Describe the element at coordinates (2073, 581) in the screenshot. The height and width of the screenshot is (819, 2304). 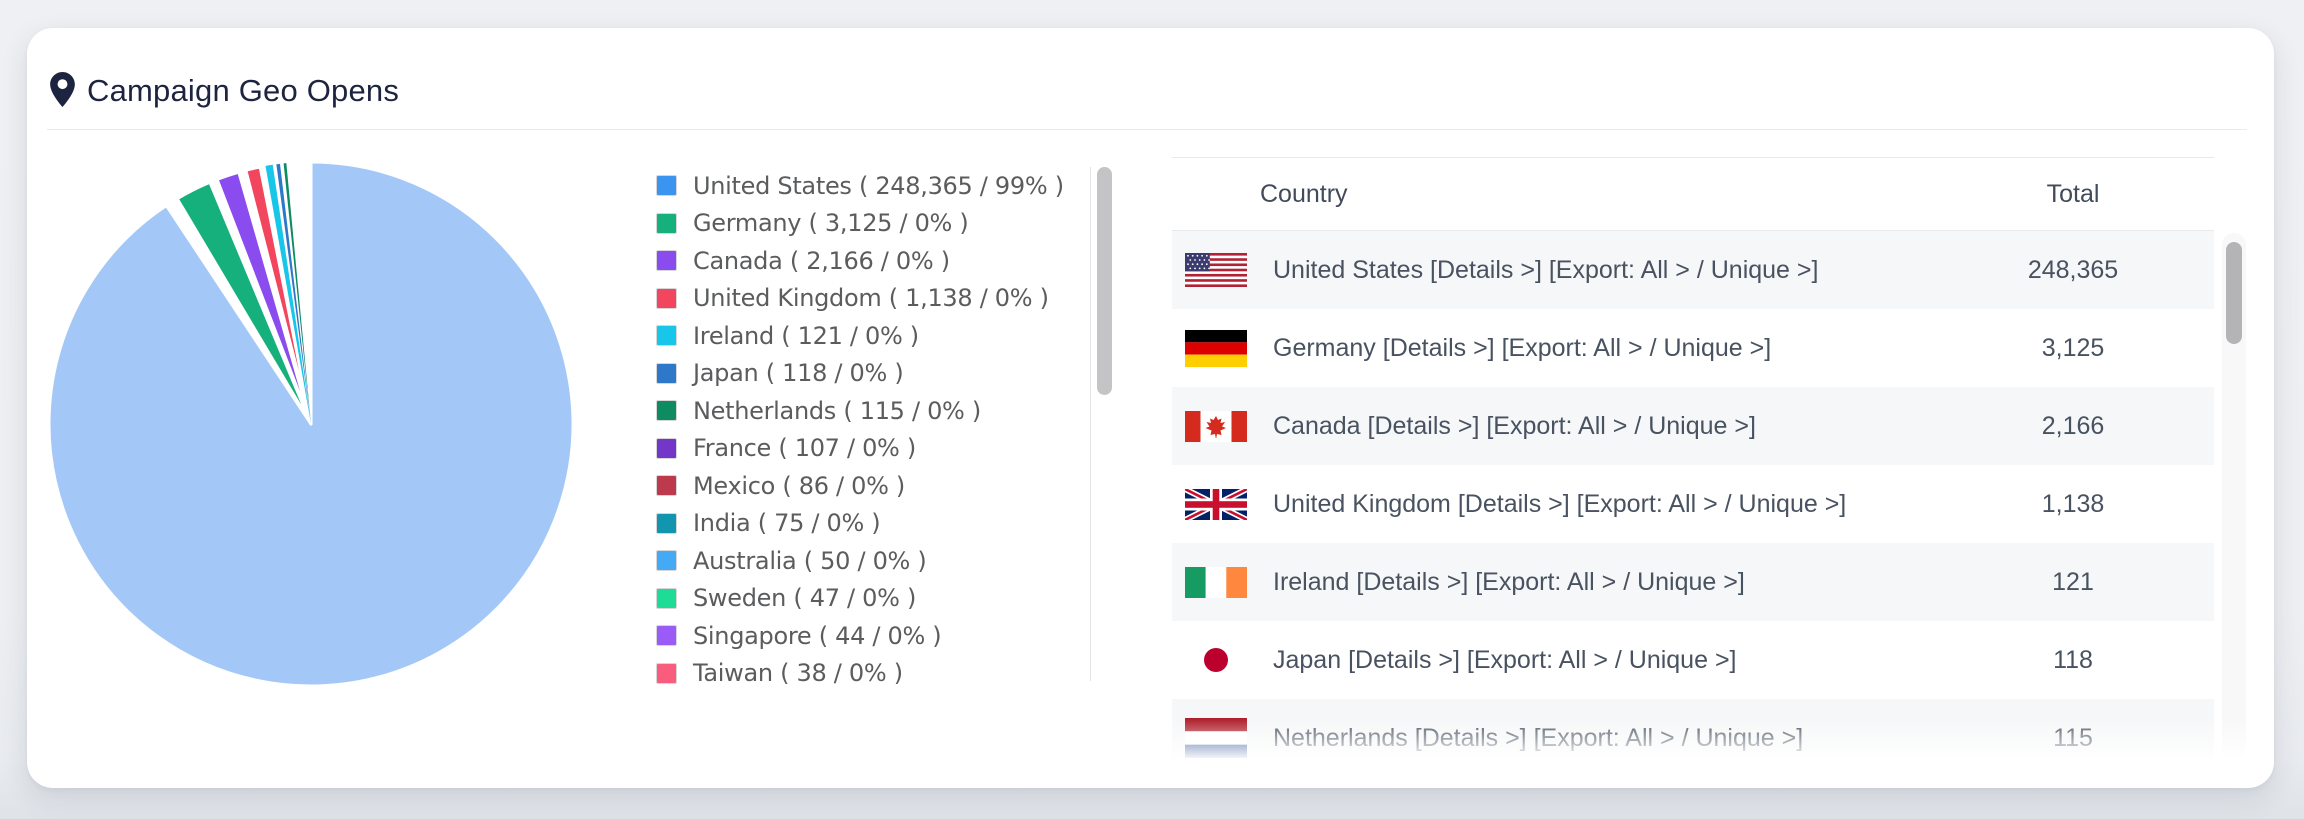
I see `row-total: 121` at that location.